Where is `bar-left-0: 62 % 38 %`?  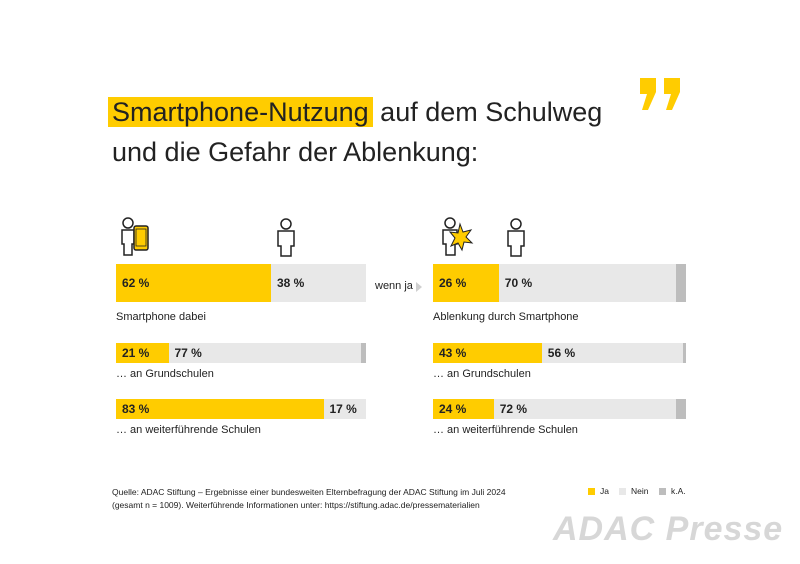
bar-left-0: 62 % 38 % is located at coordinates (241, 283).